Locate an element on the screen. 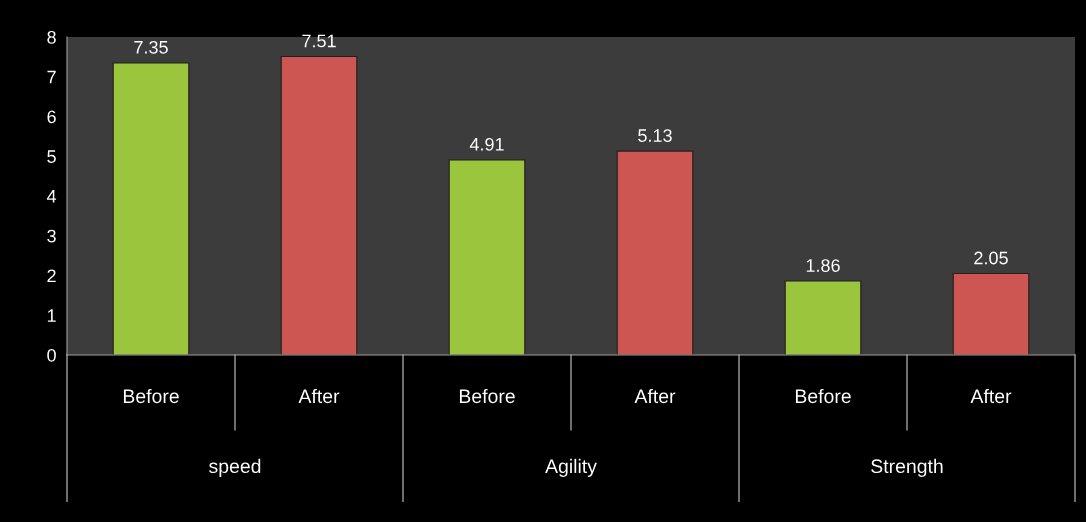 Image resolution: width=1086 pixels, height=522 pixels. data-label: 5.13 is located at coordinates (655, 135).